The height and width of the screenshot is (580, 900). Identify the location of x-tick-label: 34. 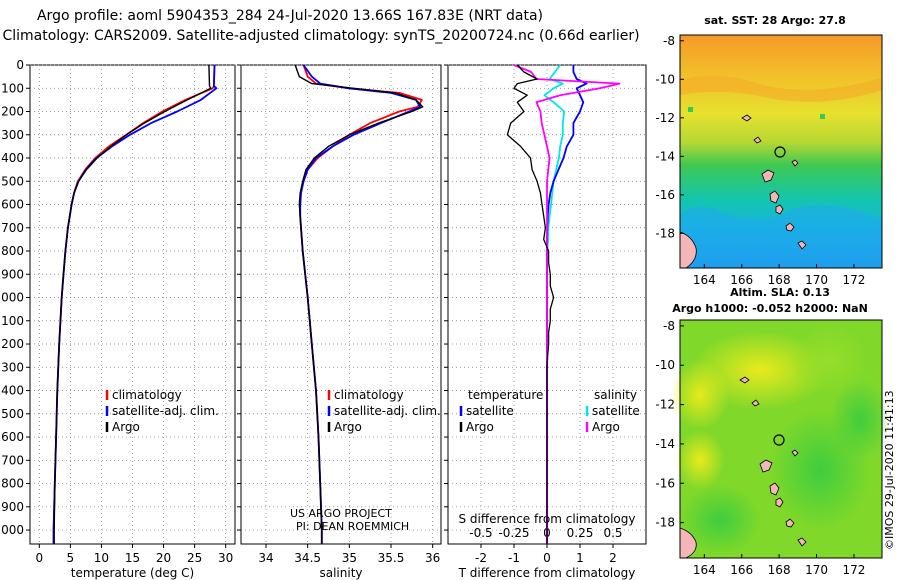
(265, 558).